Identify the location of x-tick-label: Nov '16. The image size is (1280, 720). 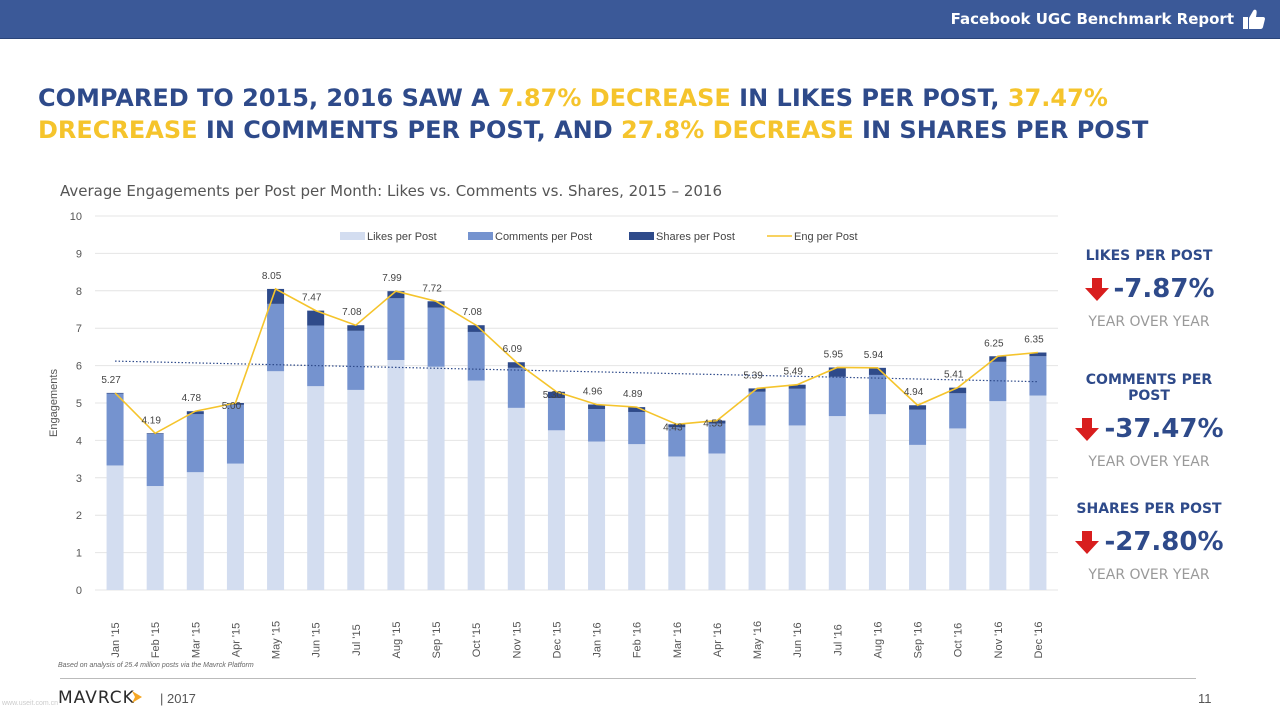
(999, 640).